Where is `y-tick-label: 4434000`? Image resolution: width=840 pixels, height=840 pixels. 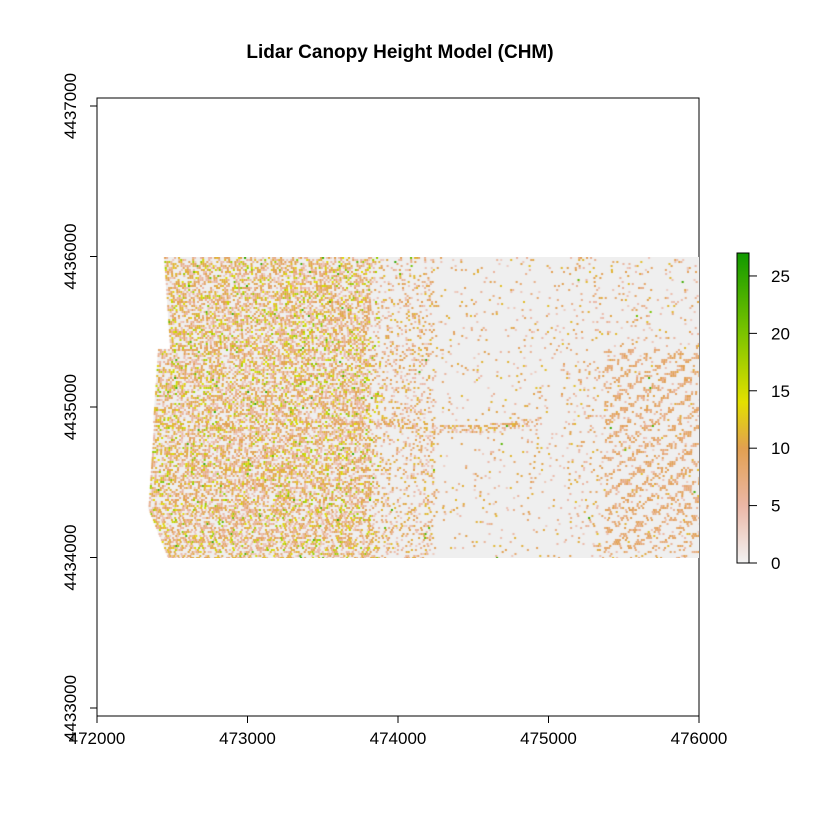
y-tick-label: 4434000 is located at coordinates (70, 557).